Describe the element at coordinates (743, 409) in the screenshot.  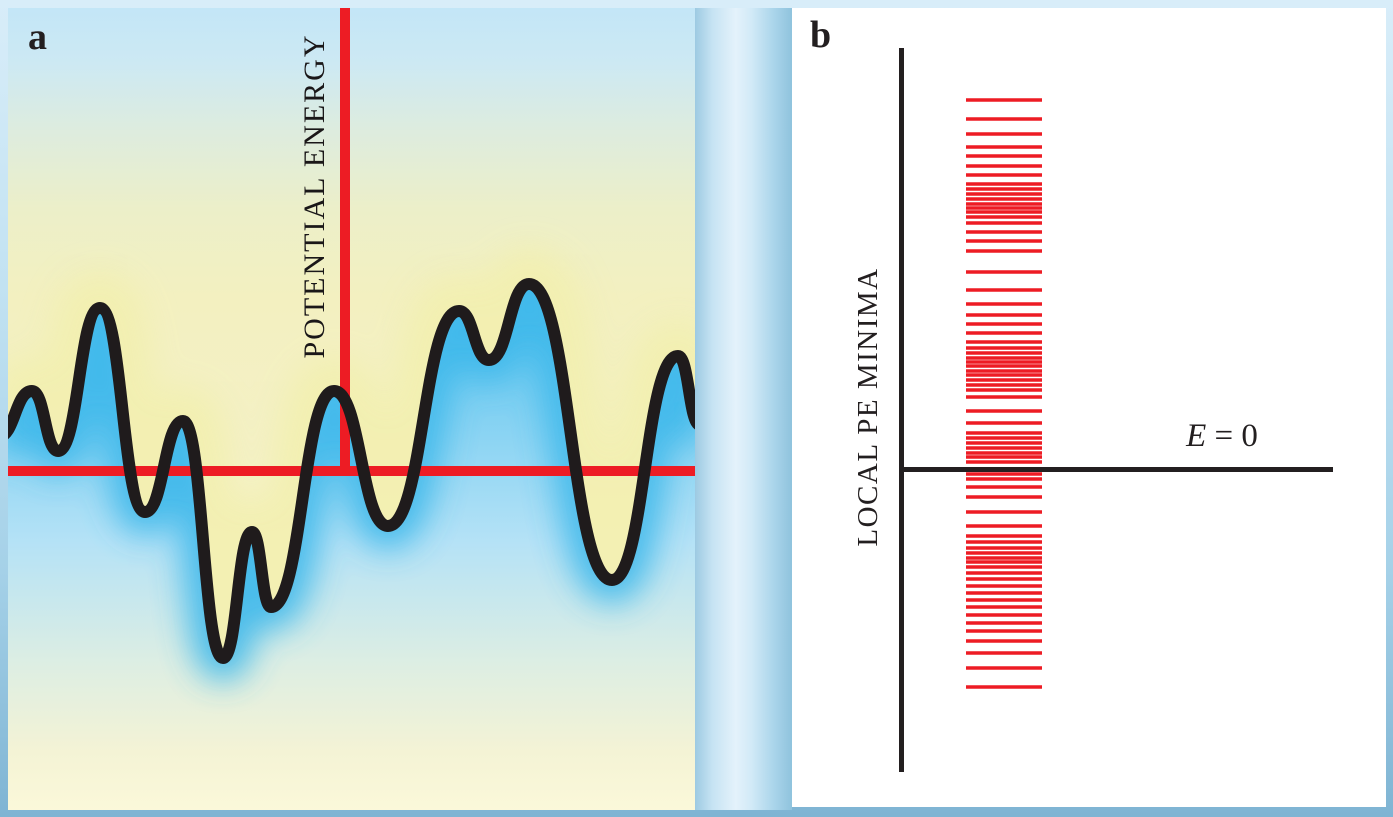
I see `panel-separator-band` at that location.